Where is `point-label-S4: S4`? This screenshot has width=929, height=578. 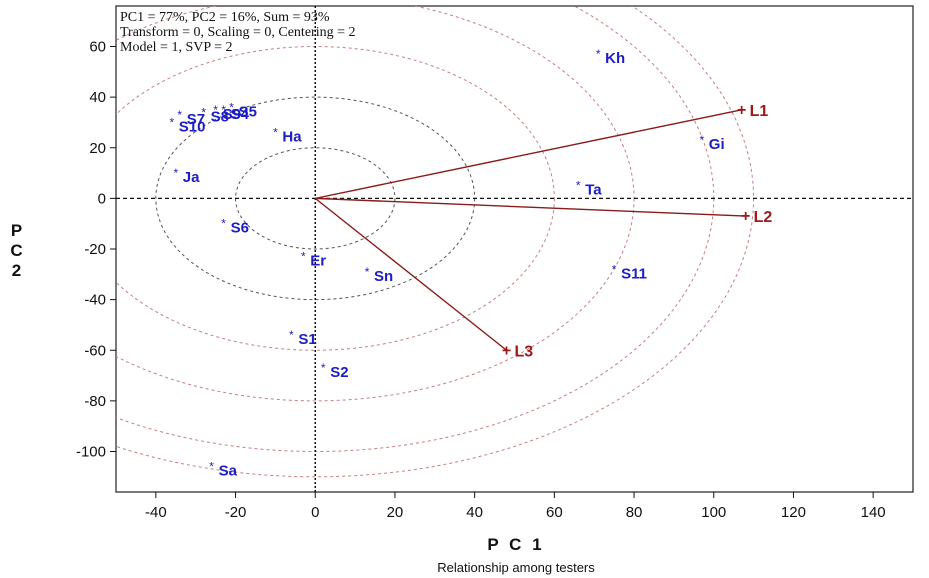
point-label-S4: S4 is located at coordinates (240, 114).